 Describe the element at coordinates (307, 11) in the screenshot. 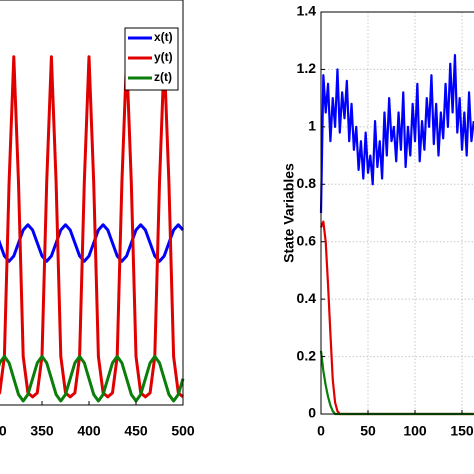

I see `y-tick-label: 1.4` at that location.